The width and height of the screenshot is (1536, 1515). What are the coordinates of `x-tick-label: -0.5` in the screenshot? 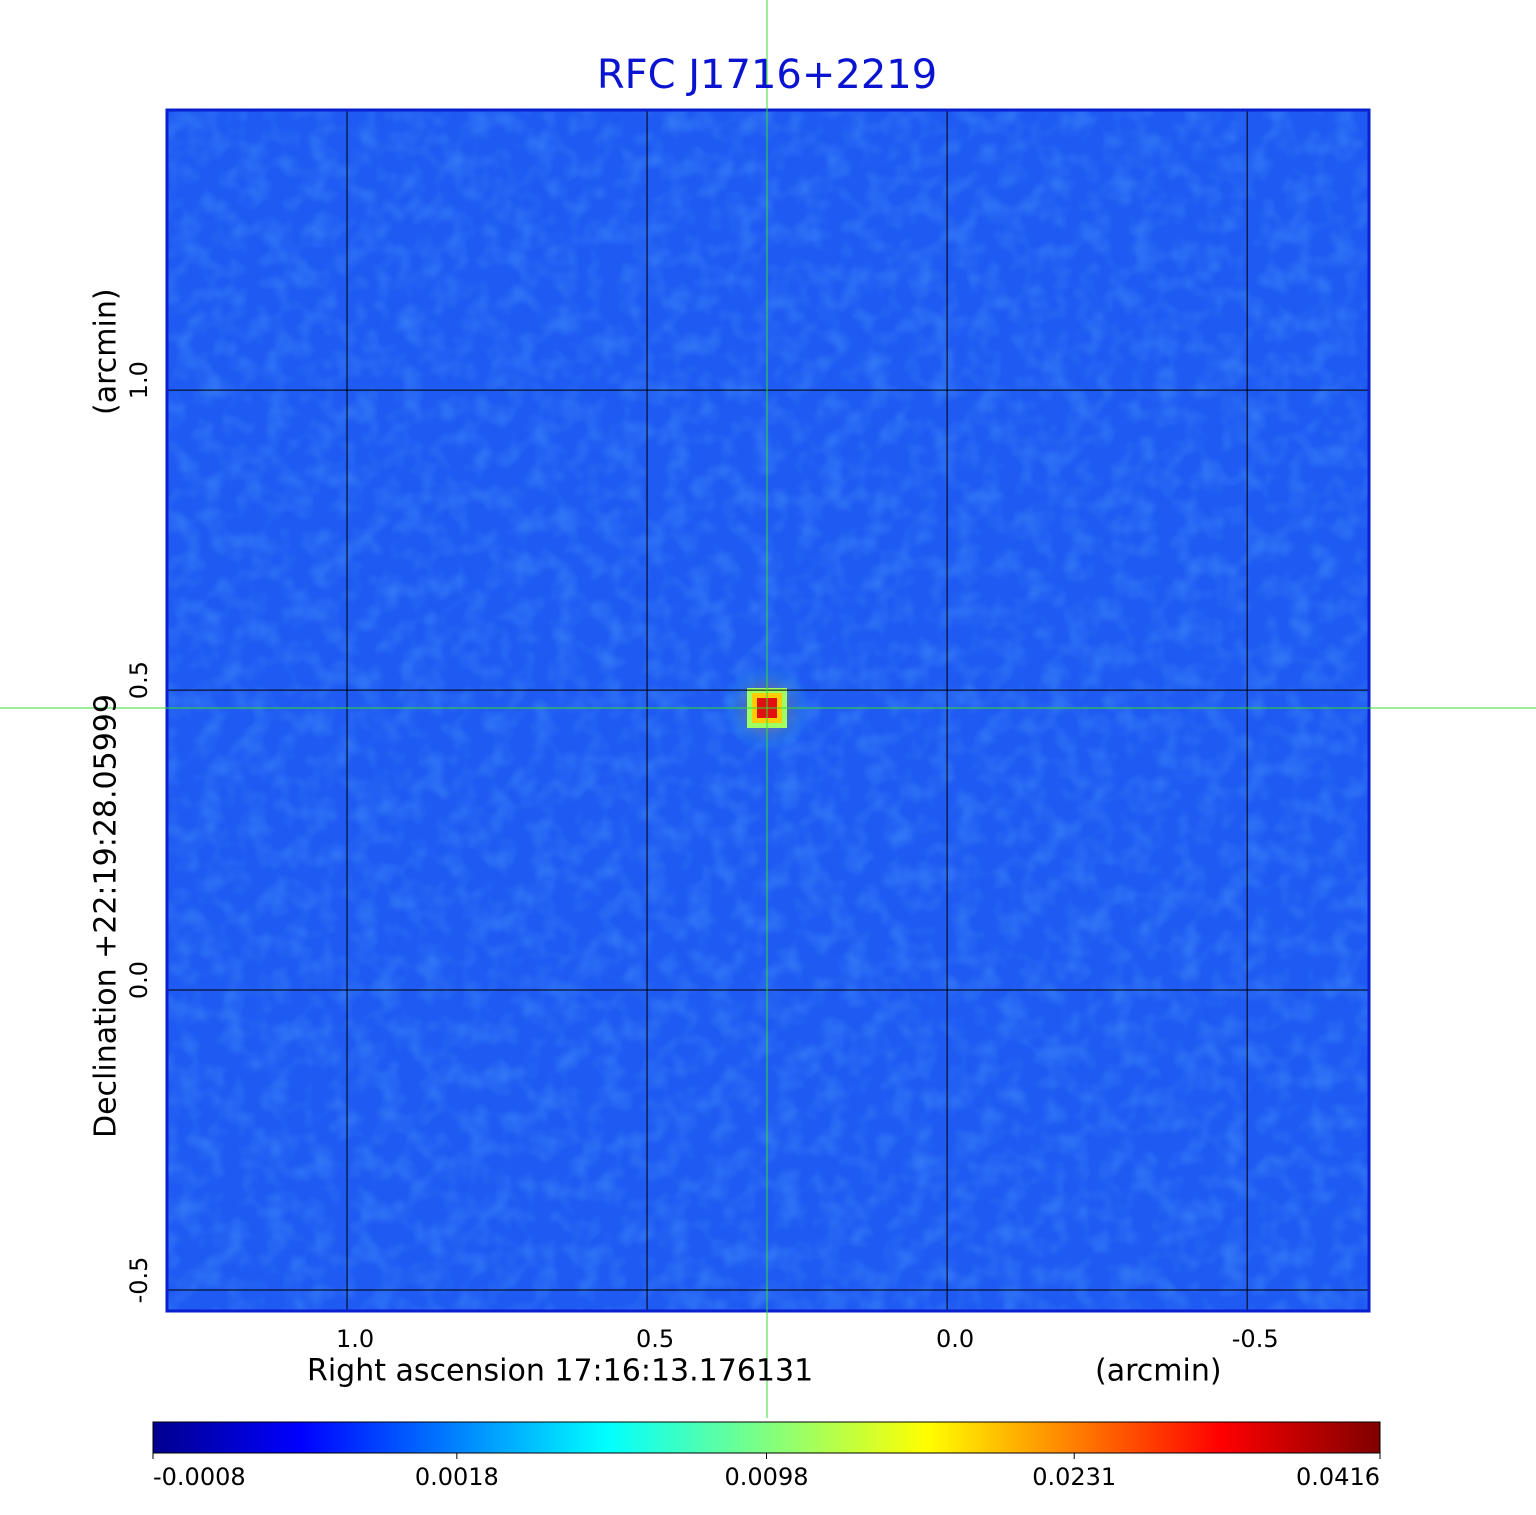 It's located at (1255, 1339).